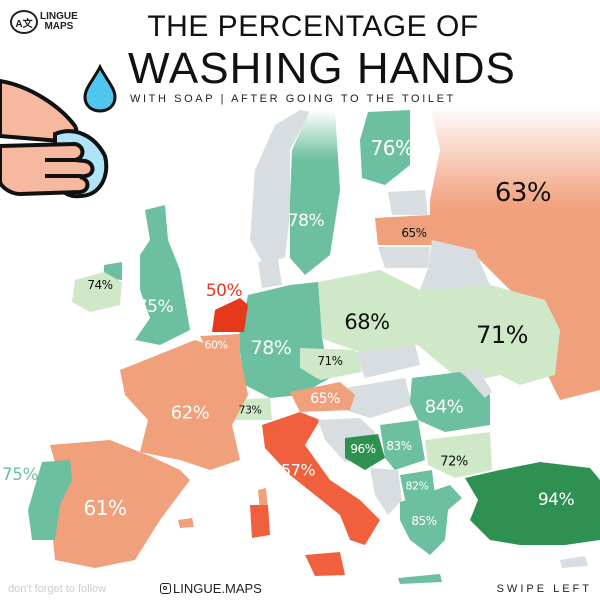  I want to click on country-label-netherlands: 50%, so click(224, 291).